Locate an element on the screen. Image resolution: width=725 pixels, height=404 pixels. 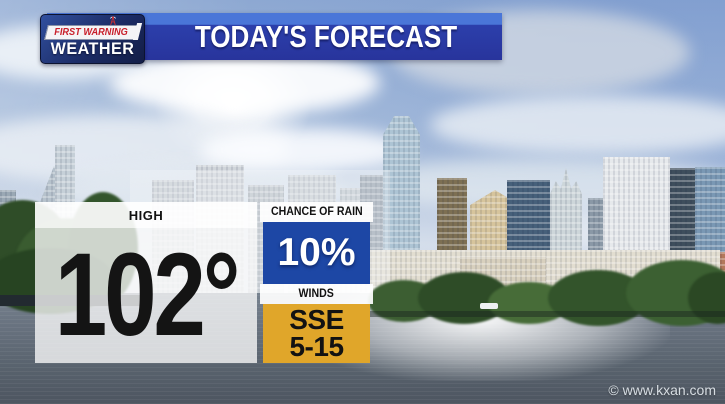
logo-line1: FIRST WARNING is located at coordinates (91, 32).